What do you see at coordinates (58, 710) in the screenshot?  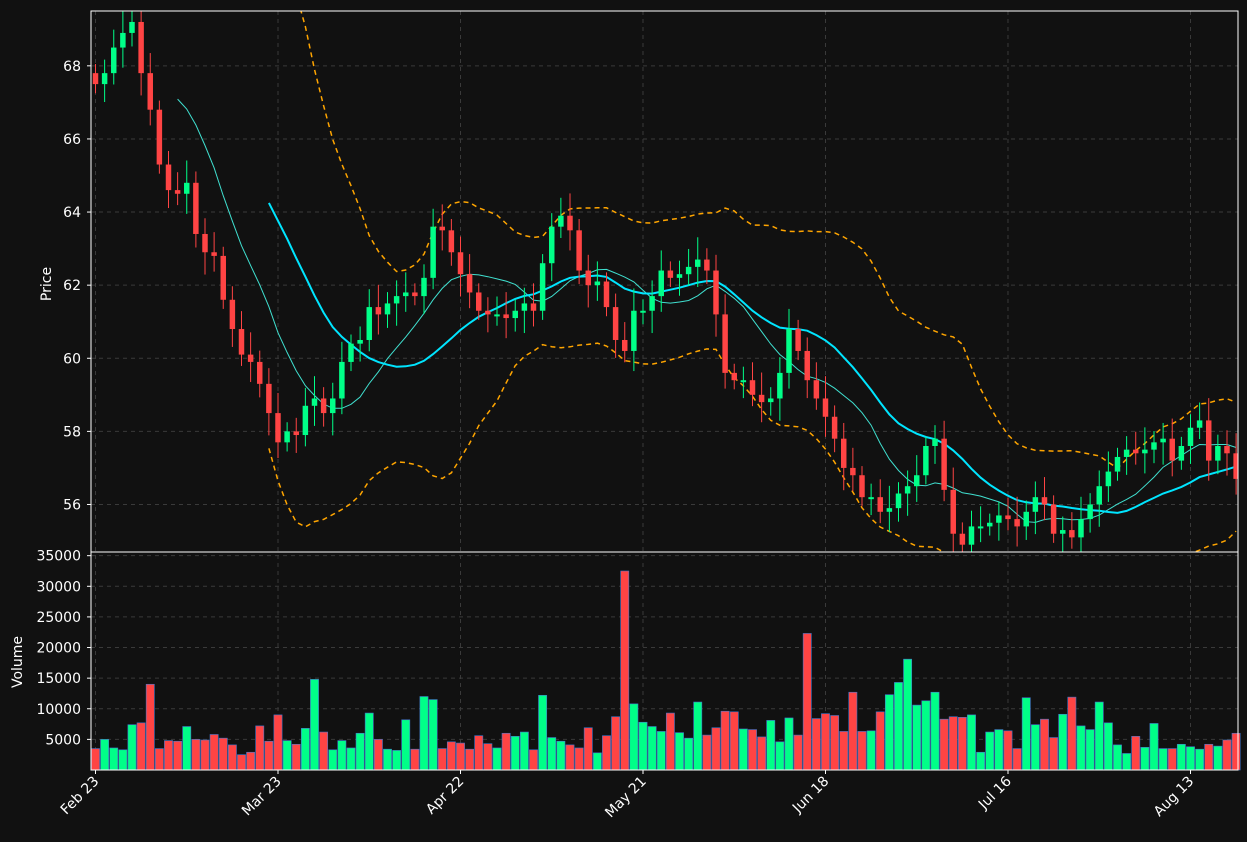 I see `volume-tick-label: 10000` at bounding box center [58, 710].